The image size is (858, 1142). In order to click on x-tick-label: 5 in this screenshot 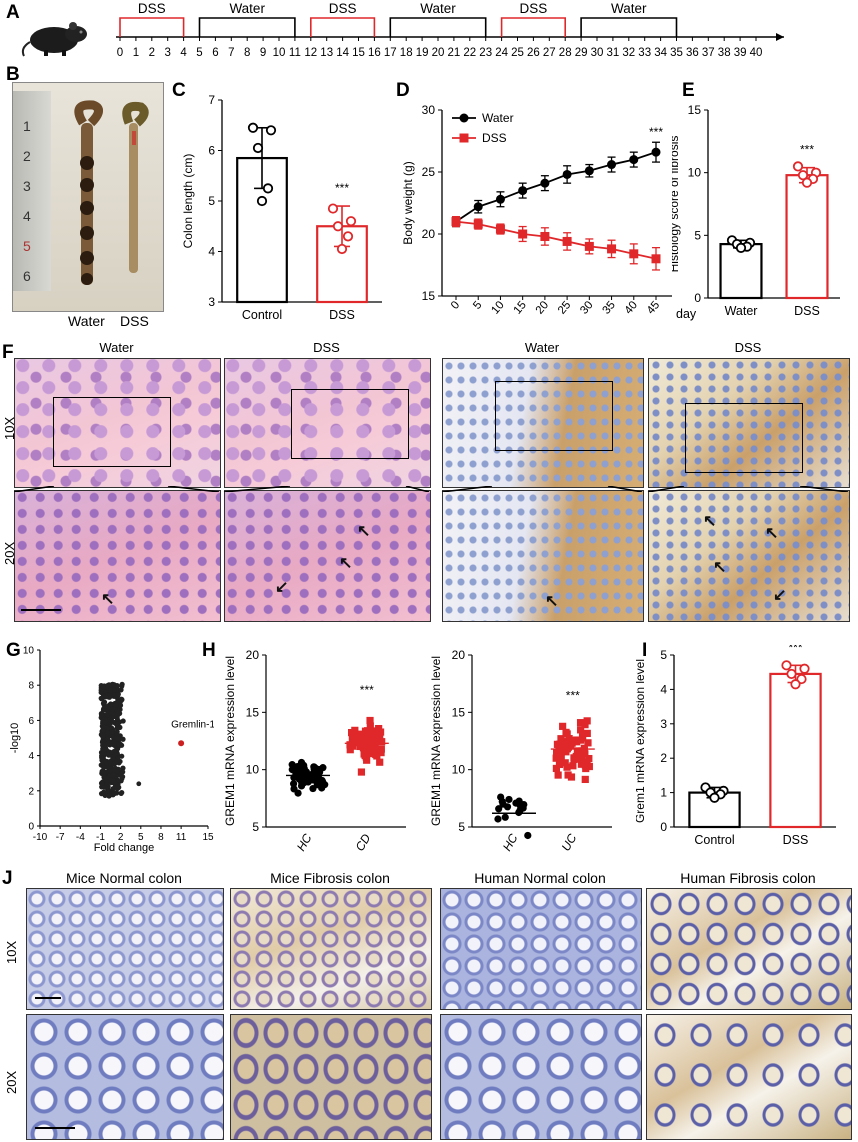, I will do `click(477, 305)`.